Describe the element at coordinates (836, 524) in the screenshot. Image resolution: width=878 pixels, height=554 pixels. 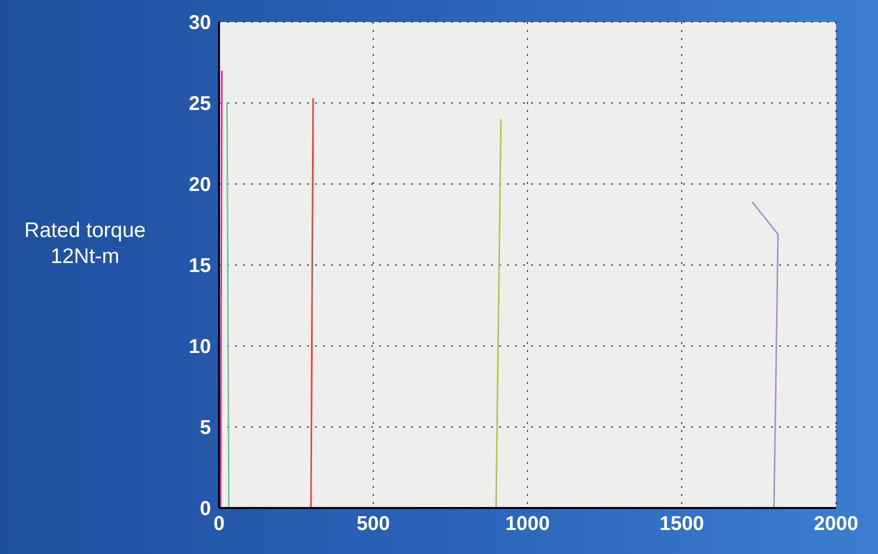
I see `x-tick-label: 2000` at that location.